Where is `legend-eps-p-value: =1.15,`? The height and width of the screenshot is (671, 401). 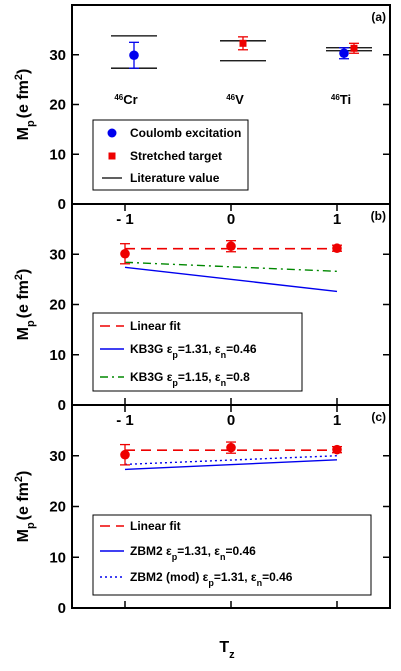
legend-eps-p-value: =1.15, is located at coordinates (196, 377).